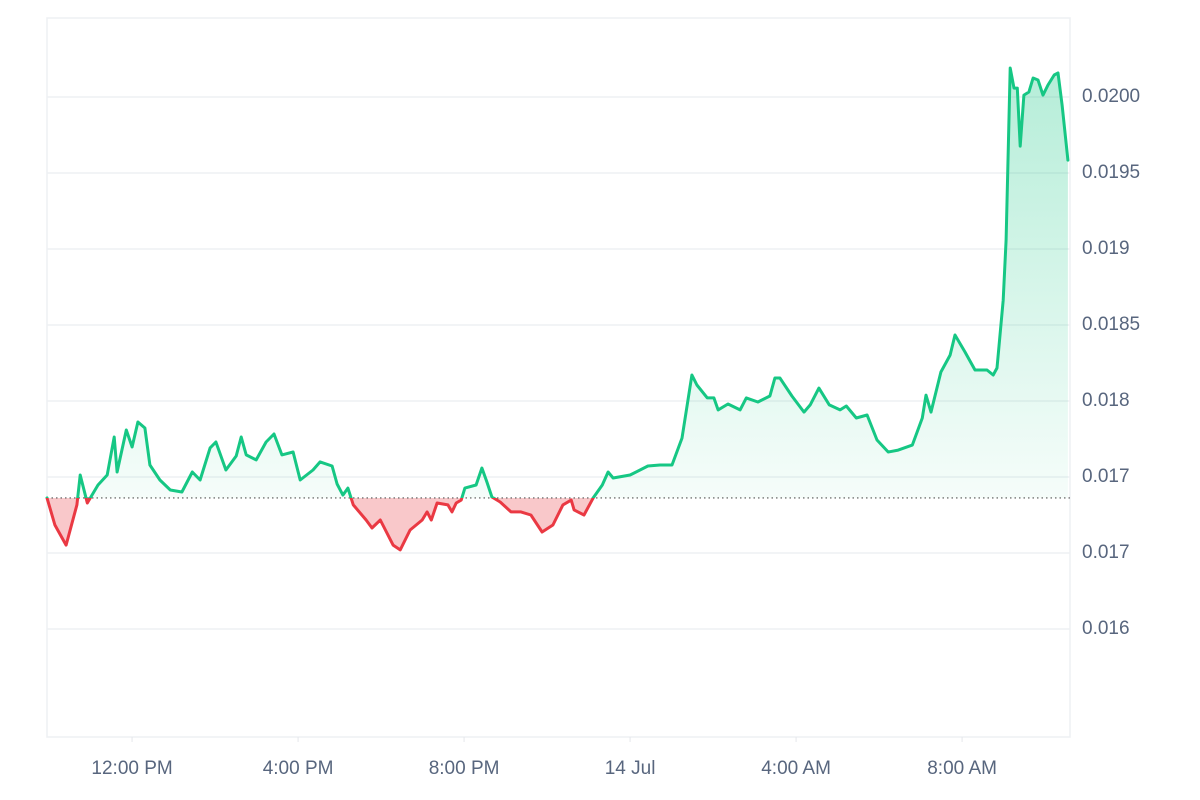 Image resolution: width=1200 pixels, height=800 pixels. I want to click on x-tick-label: 14 Jul, so click(630, 768).